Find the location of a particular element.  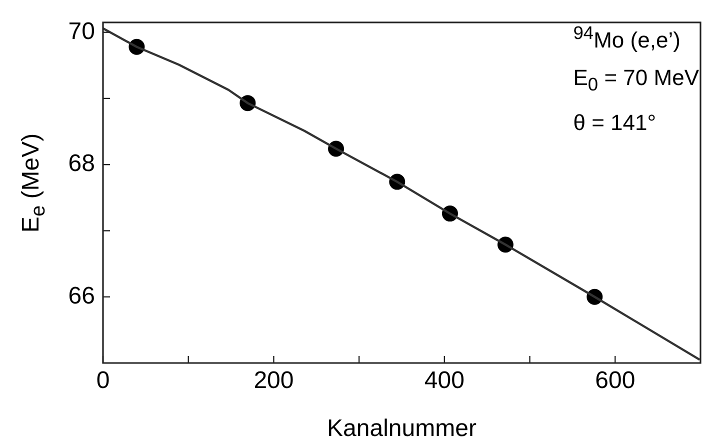

x-axis-title: Kanalnummer is located at coordinates (401, 428).